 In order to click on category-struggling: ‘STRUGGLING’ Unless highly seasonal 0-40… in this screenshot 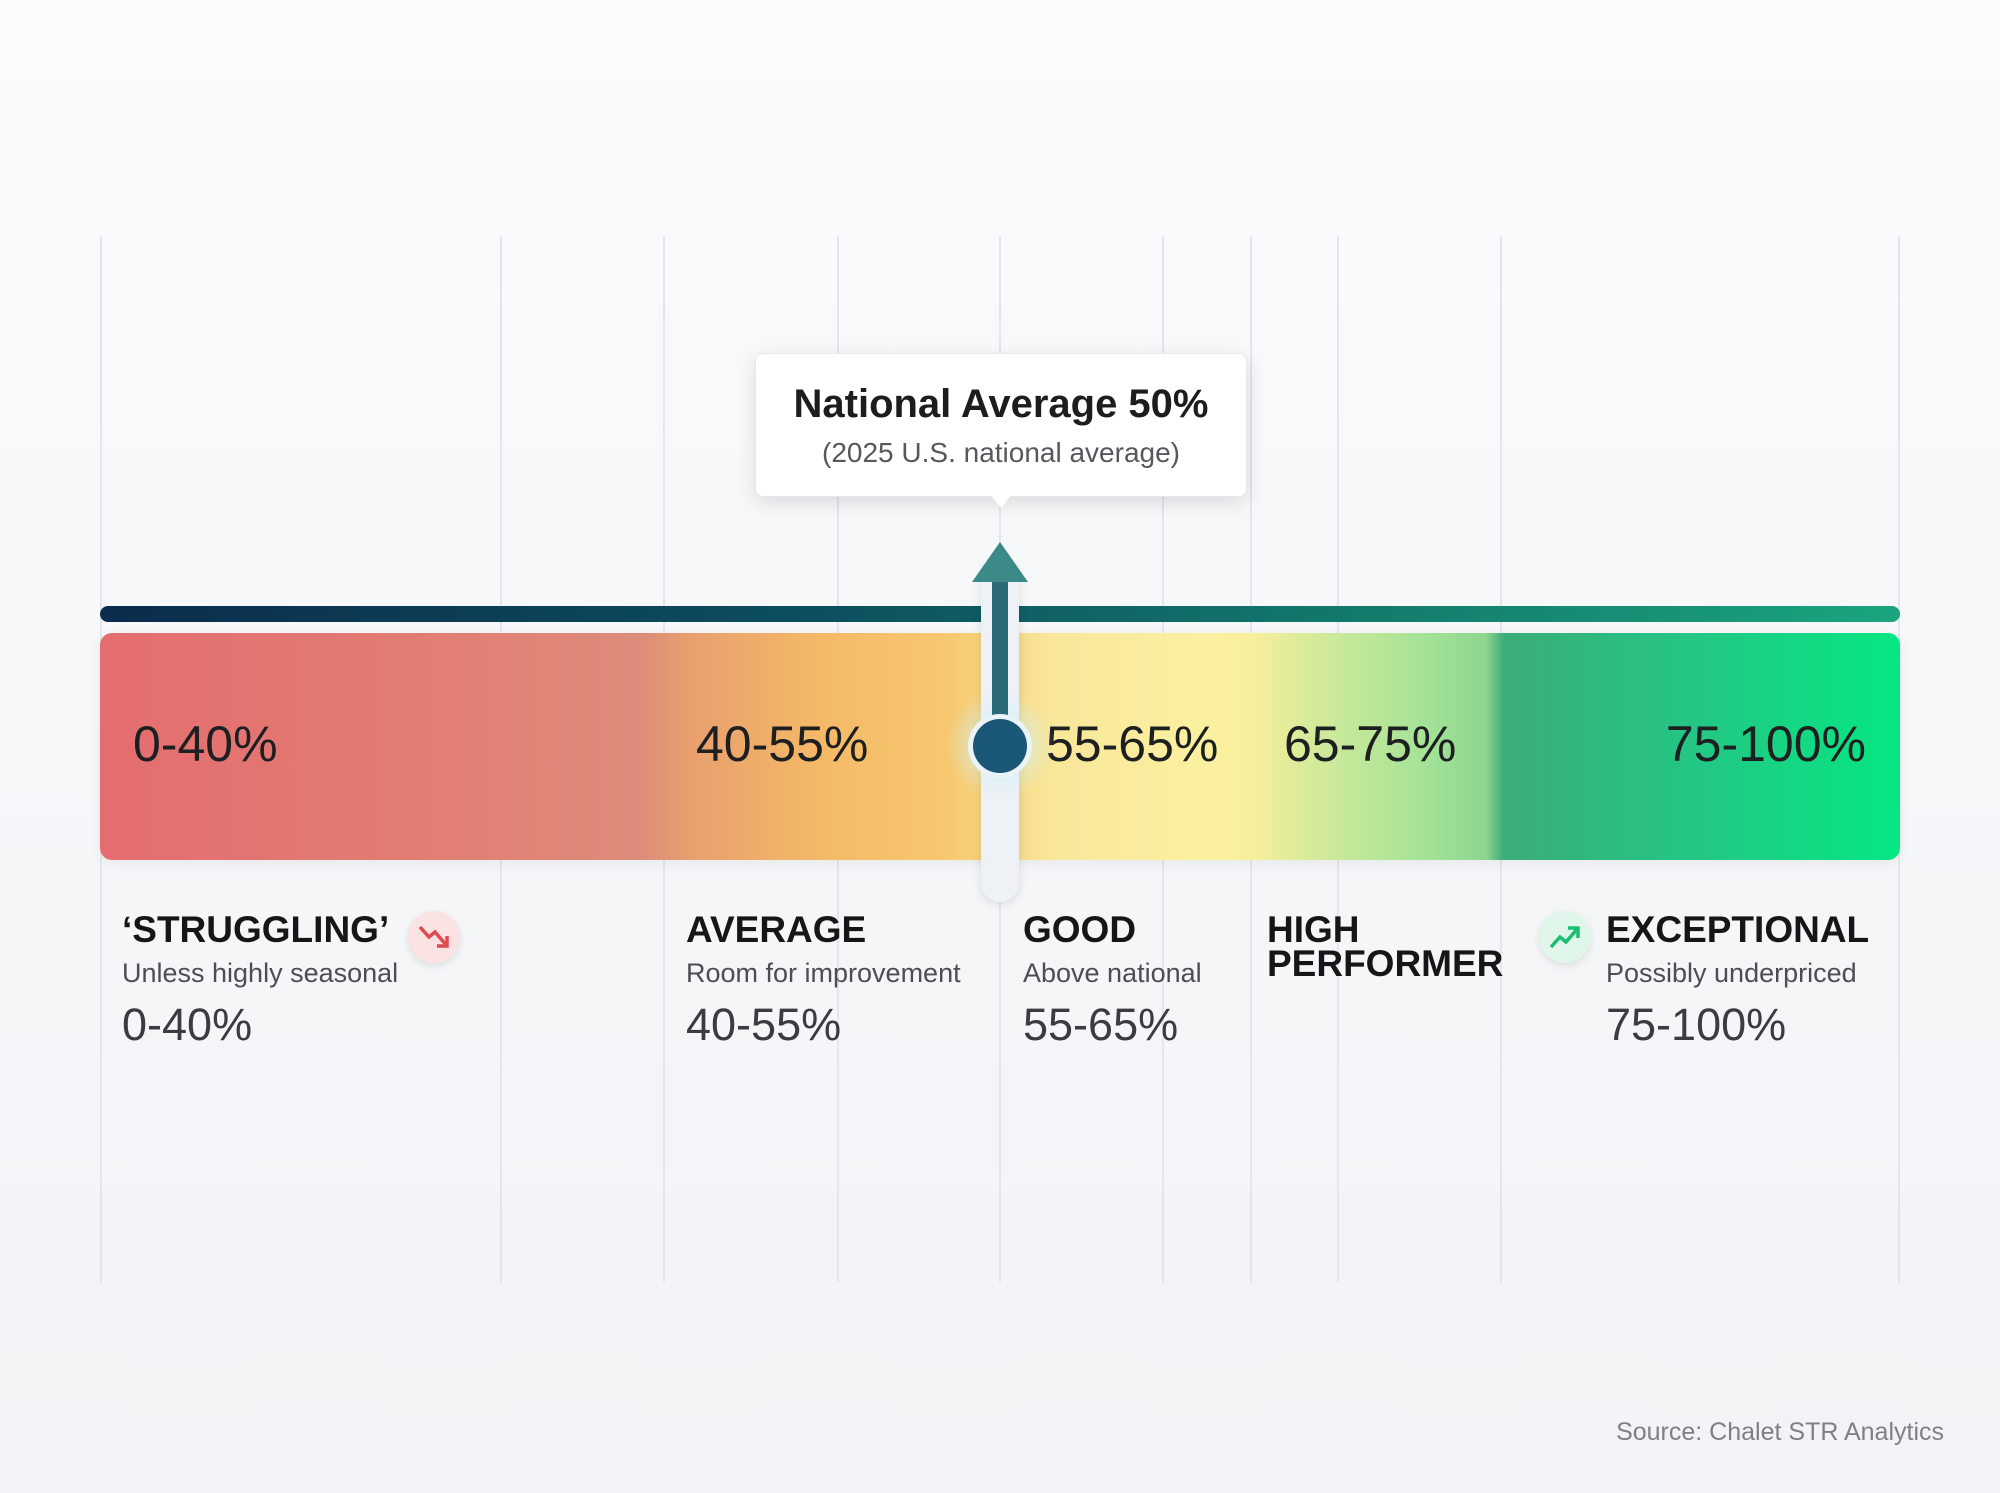, I will do `click(260, 980)`.